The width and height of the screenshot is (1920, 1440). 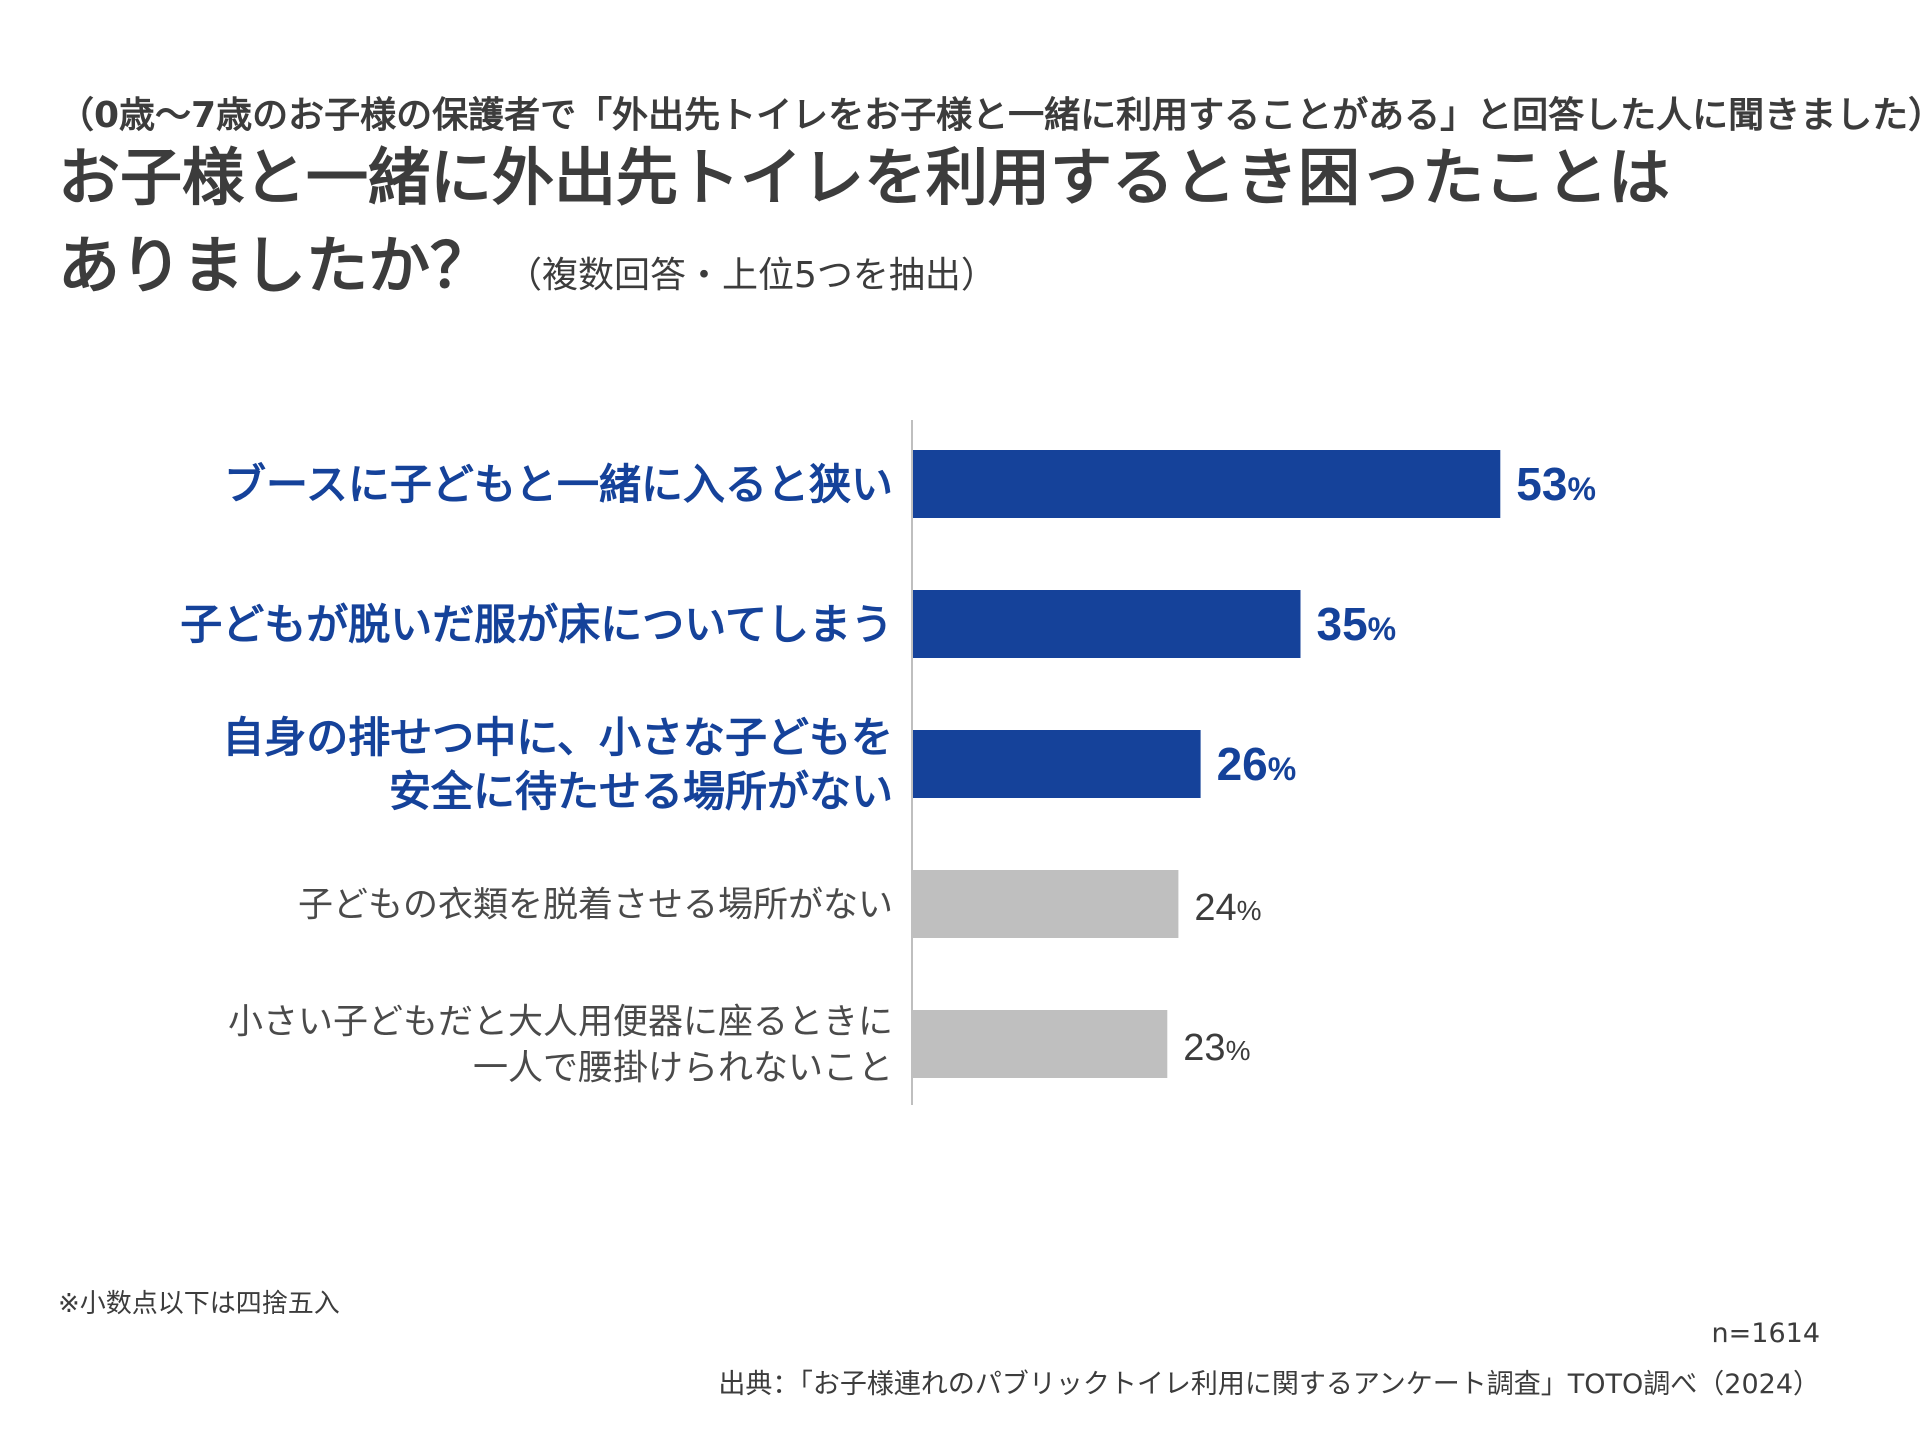 I want to click on title-line-2: ありましたか？ （複数回答・上位5つを抽出）, so click(x=908, y=271).